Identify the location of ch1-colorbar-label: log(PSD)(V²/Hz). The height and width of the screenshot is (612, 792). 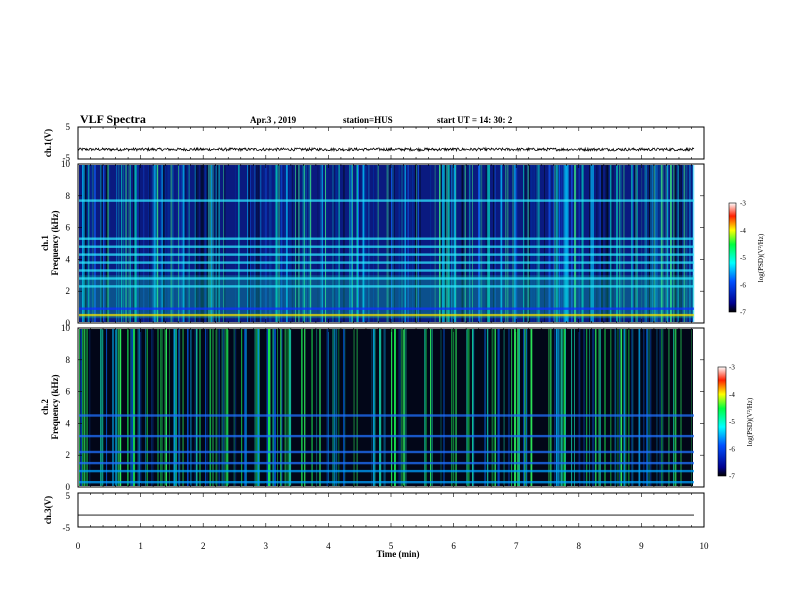
(761, 257).